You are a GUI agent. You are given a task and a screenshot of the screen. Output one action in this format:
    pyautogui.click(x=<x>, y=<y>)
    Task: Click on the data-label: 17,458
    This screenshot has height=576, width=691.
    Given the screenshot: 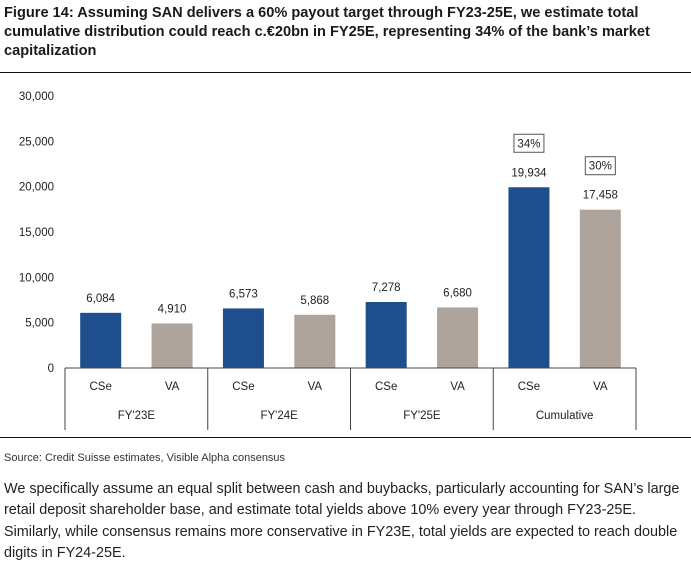 What is the action you would take?
    pyautogui.click(x=600, y=196)
    